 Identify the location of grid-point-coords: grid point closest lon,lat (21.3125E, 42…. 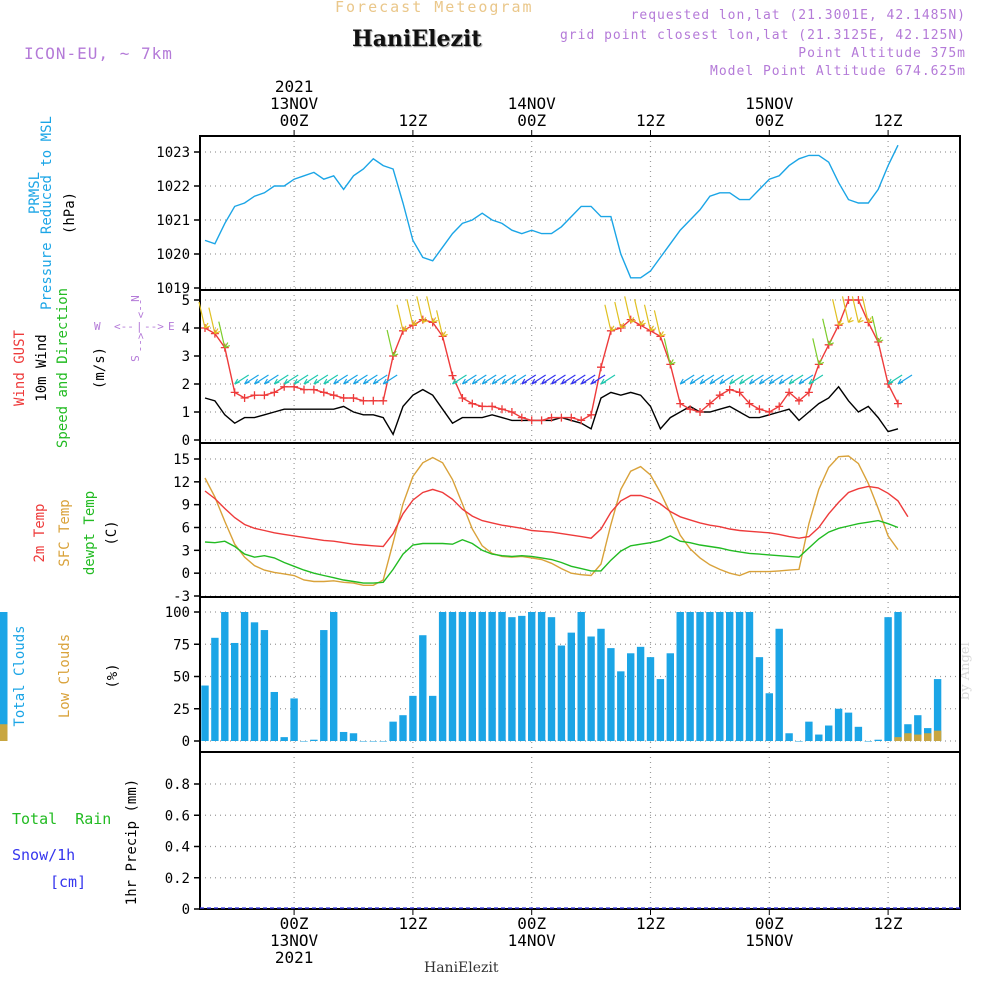
(762, 35).